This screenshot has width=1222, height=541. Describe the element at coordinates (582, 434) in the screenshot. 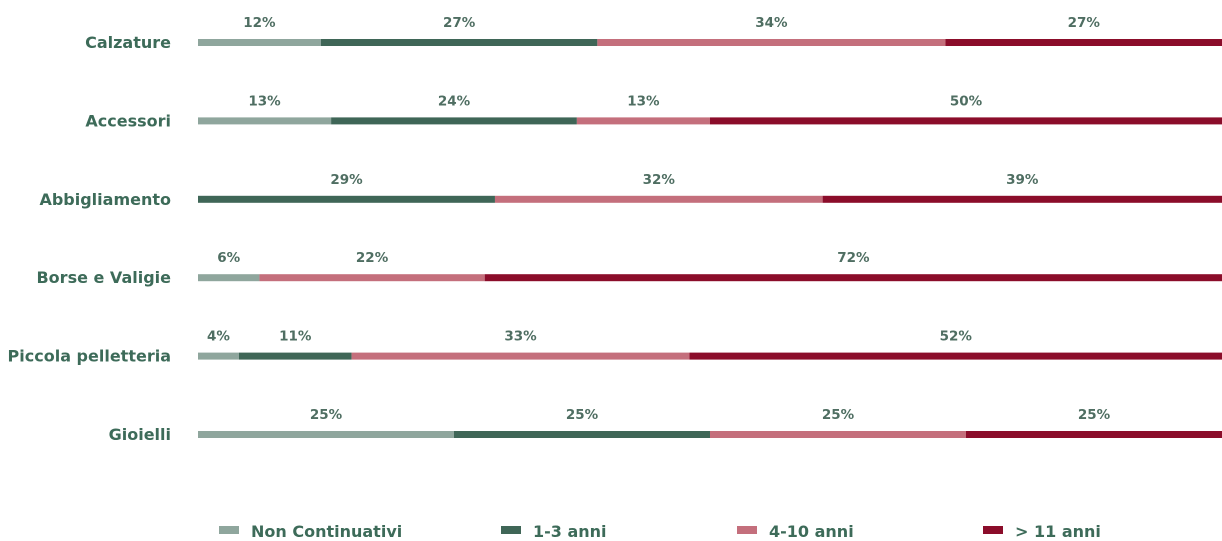

I see `bar-gioielli-1-3-anni` at that location.